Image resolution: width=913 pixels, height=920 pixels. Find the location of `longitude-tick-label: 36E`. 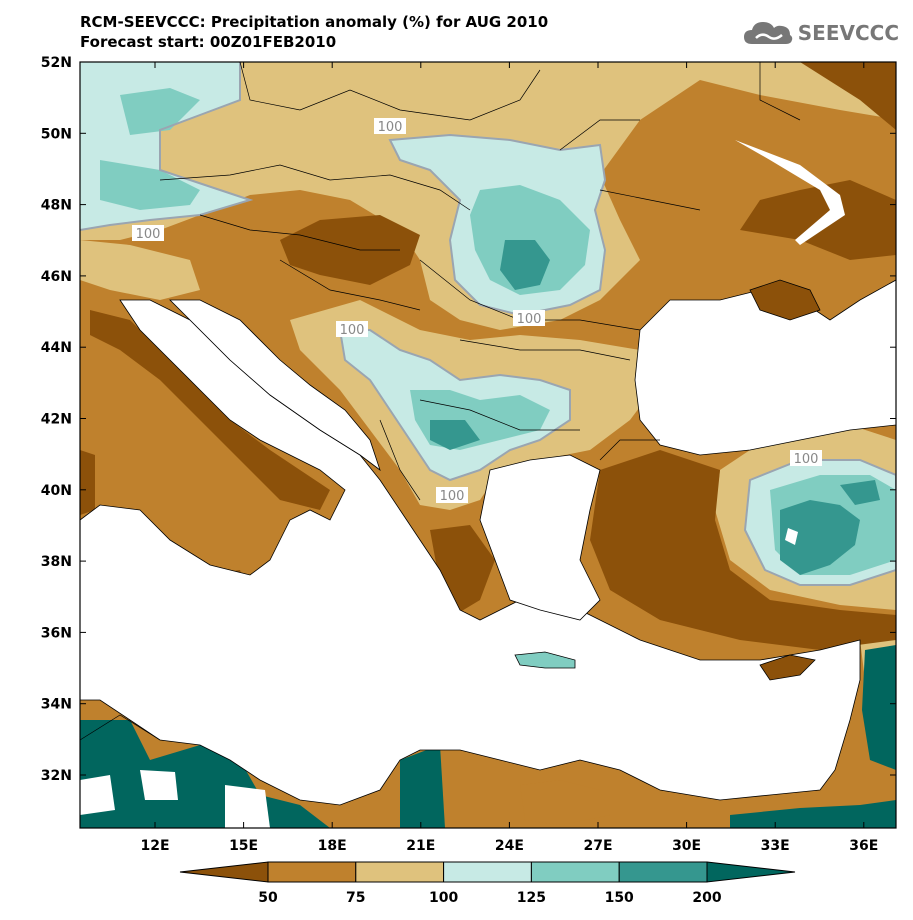

longitude-tick-label: 36E is located at coordinates (863, 846).